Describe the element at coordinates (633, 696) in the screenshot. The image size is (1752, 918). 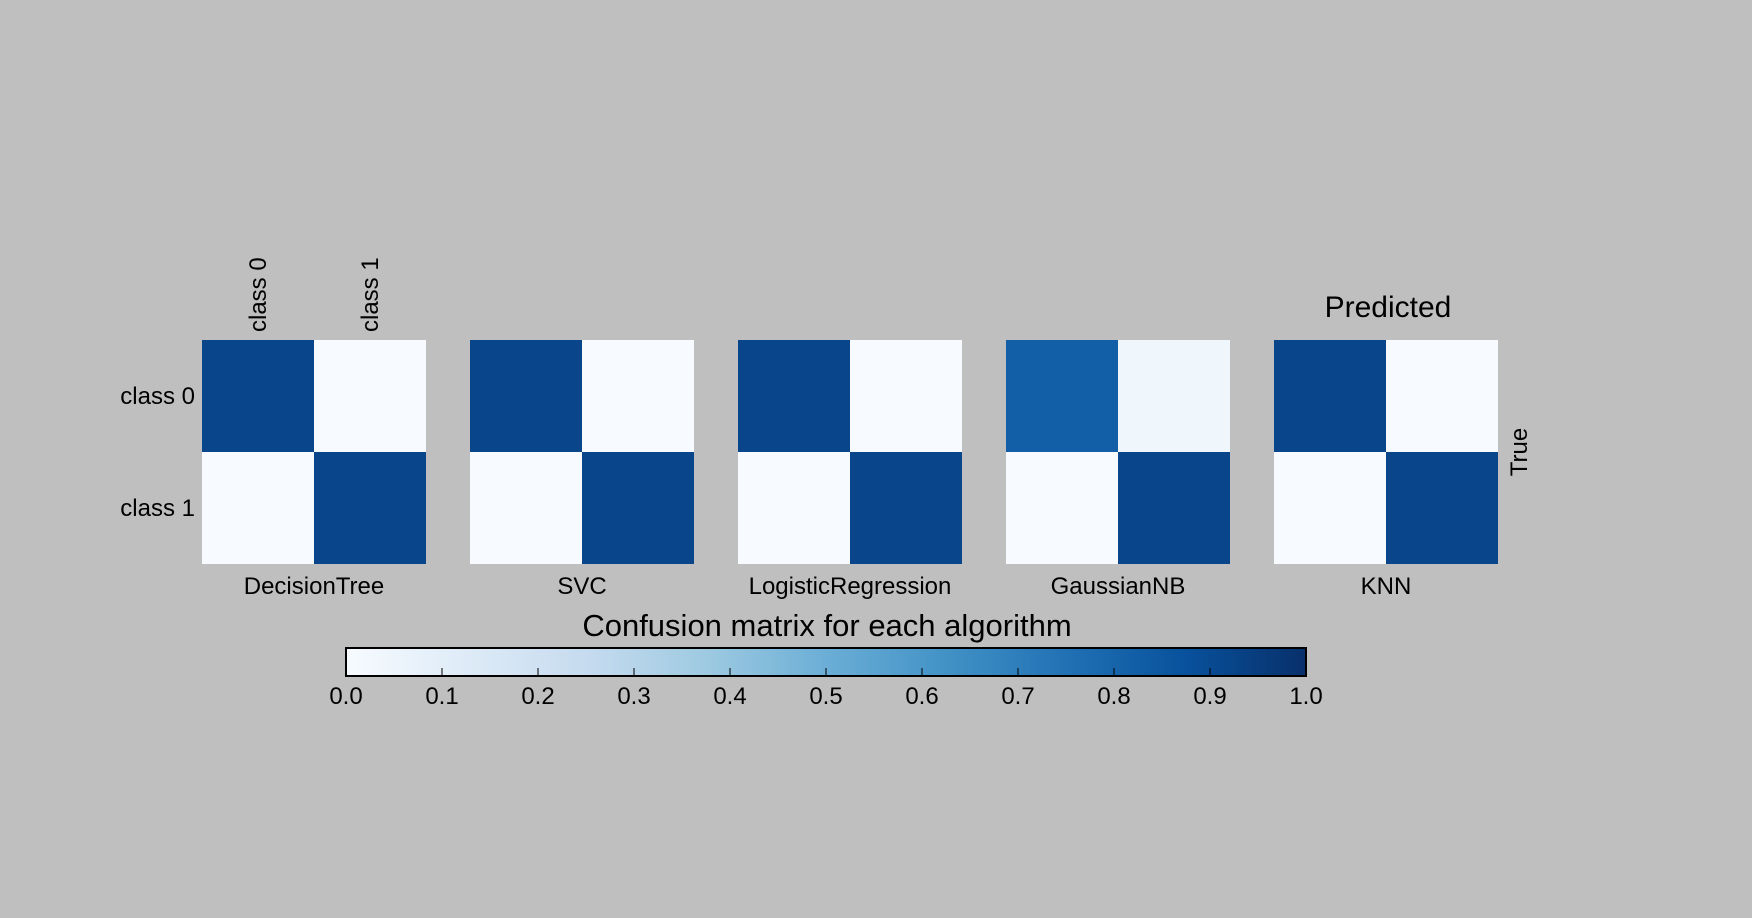
I see `colorbar-tick-label: 0.3` at that location.